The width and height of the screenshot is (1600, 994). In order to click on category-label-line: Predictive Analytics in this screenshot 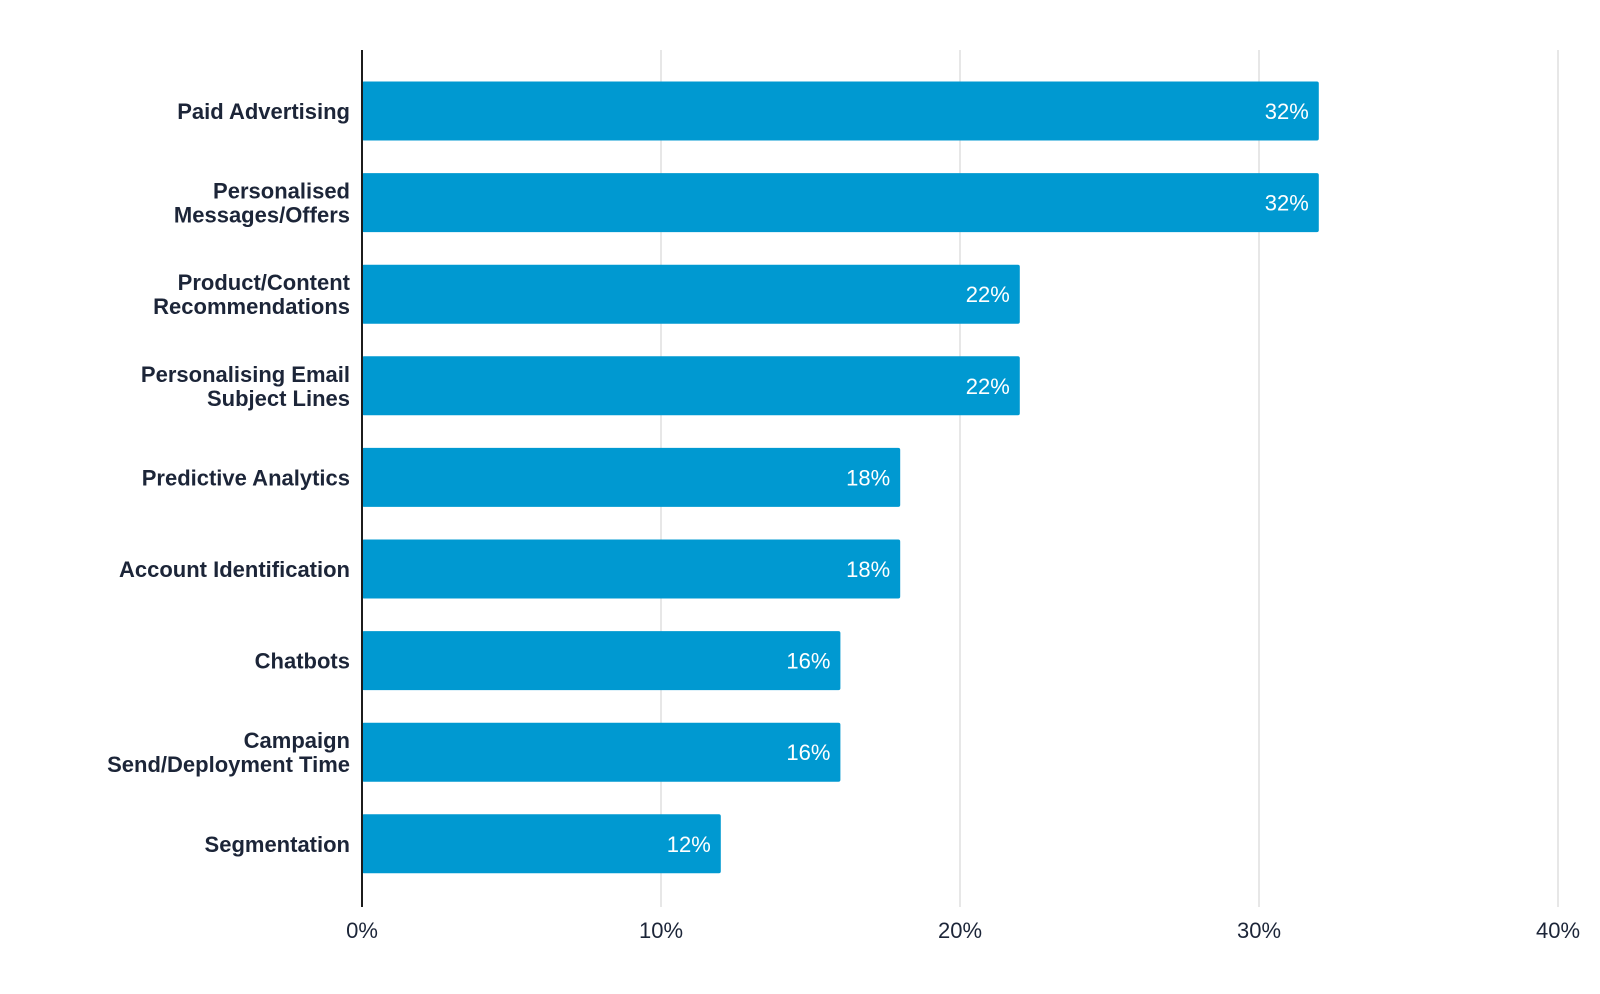, I will do `click(246, 477)`.